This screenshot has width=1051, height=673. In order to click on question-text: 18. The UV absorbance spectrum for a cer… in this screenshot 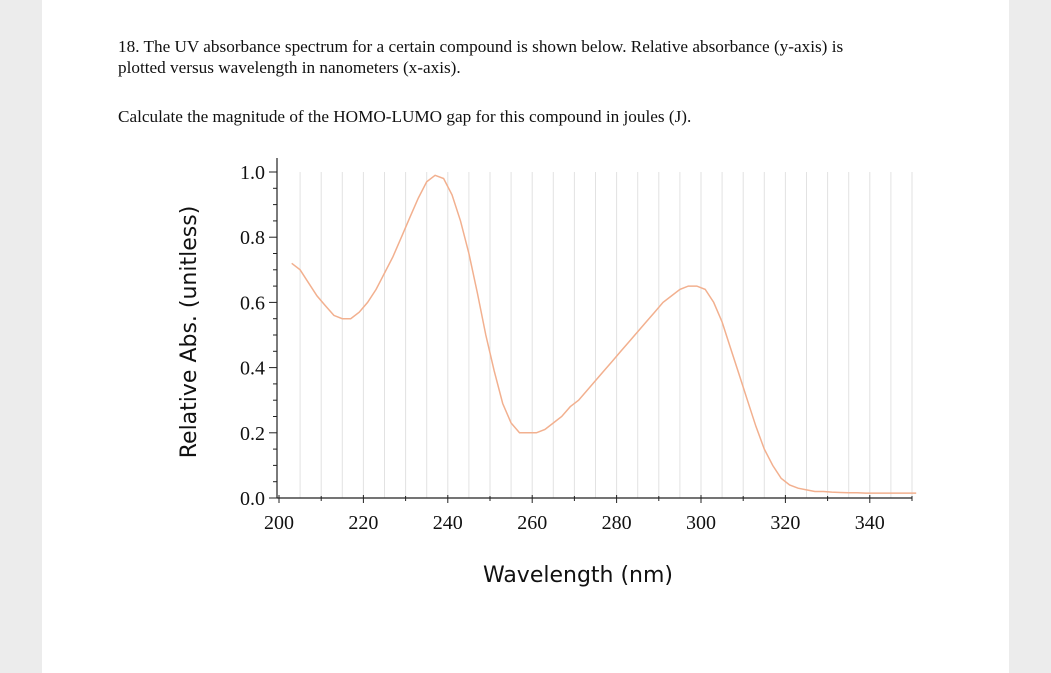, I will do `click(481, 57)`.